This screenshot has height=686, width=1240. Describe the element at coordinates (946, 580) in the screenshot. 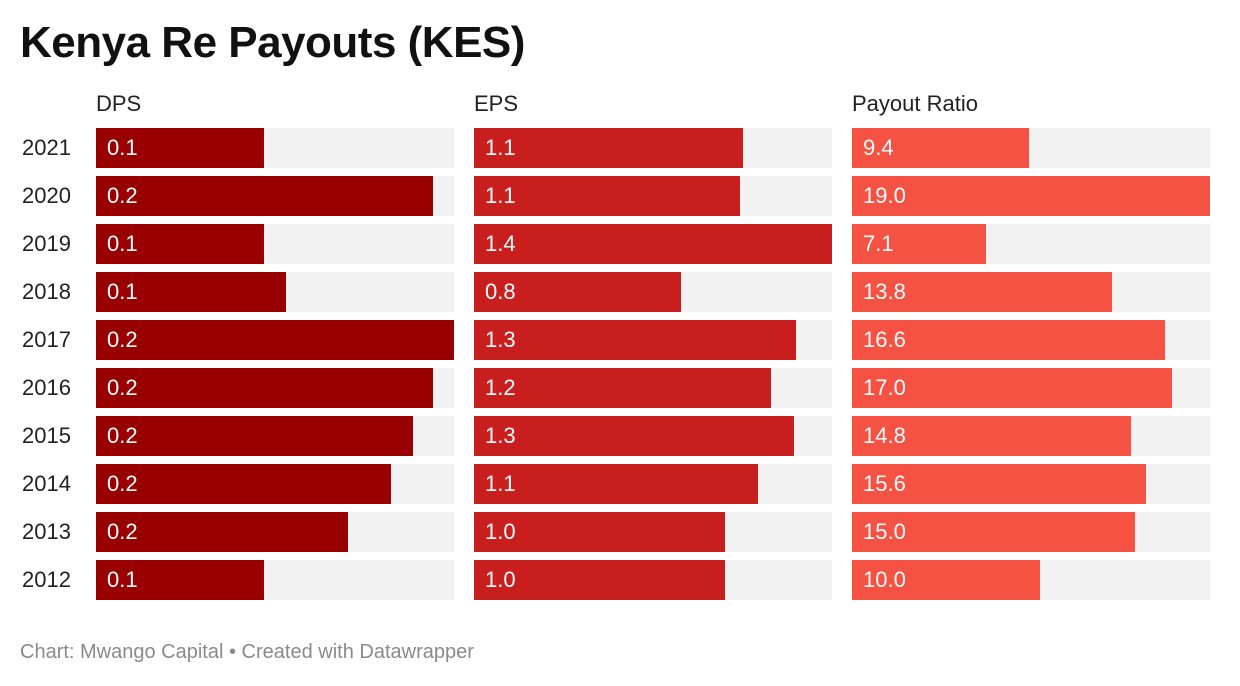

I see `bar-payout-ratio-2012` at that location.